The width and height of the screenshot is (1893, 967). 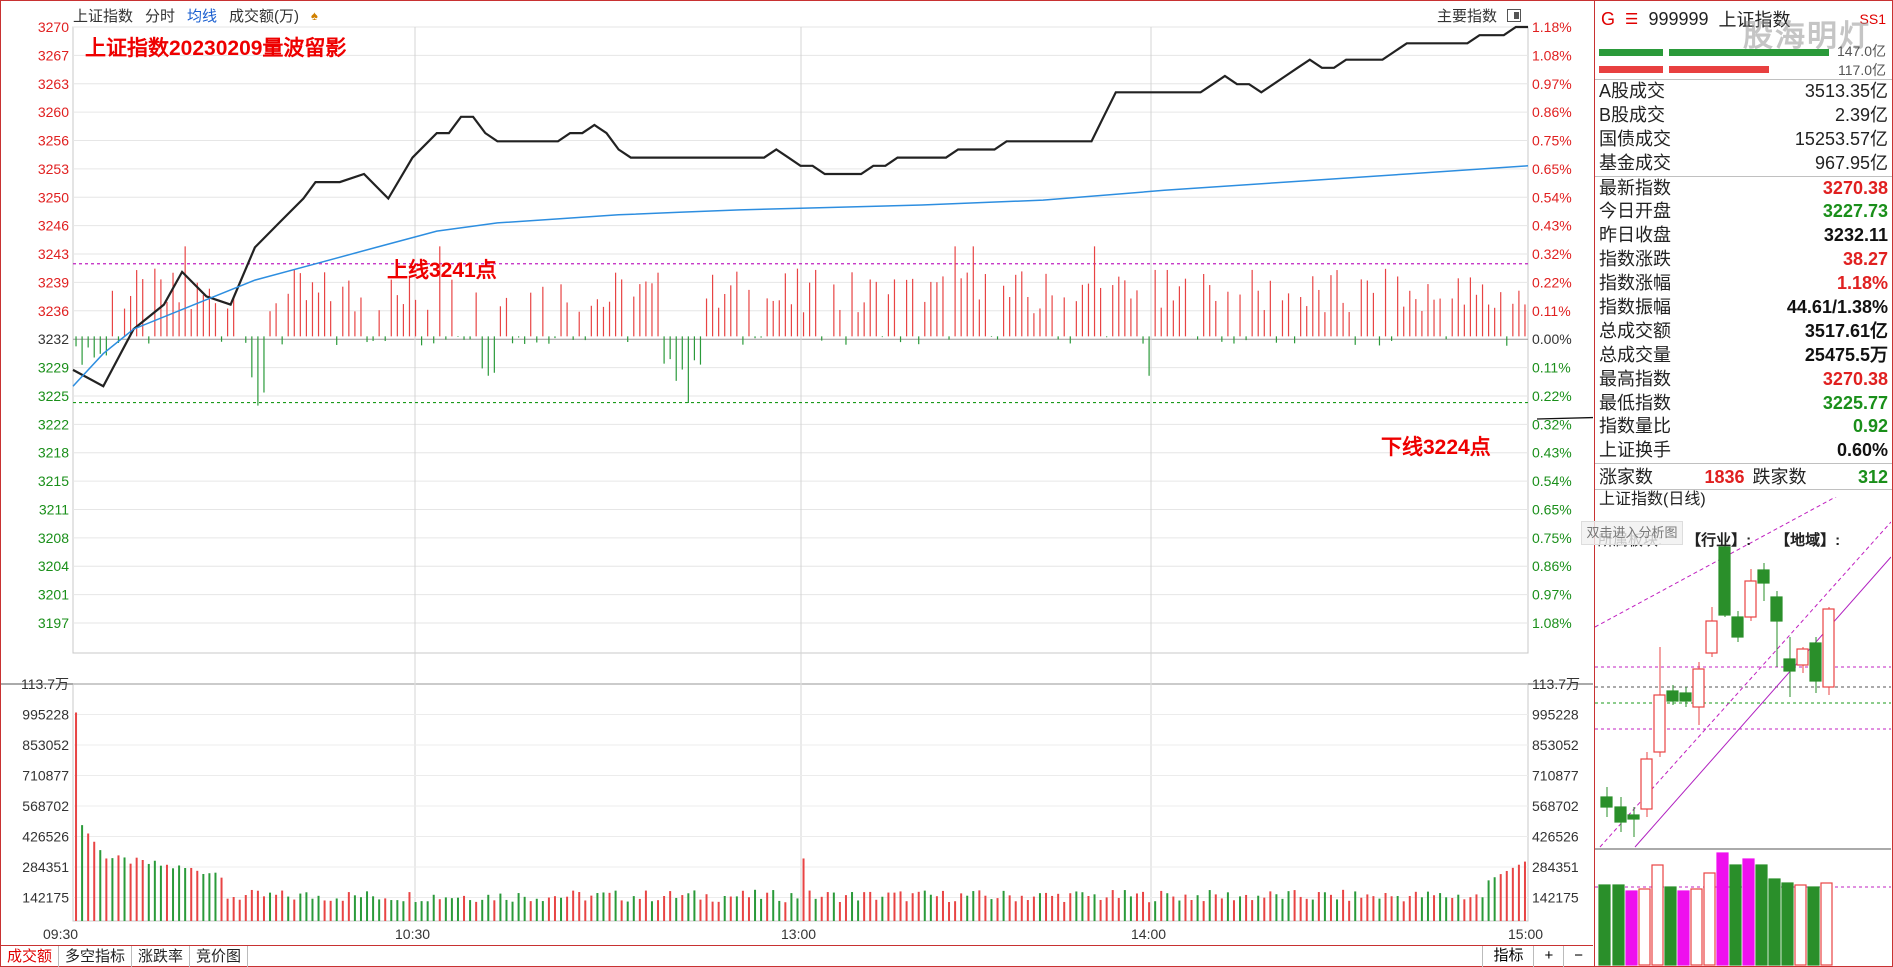 What do you see at coordinates (1555, 806) in the screenshot?
I see `vol-tick-right: 568702` at bounding box center [1555, 806].